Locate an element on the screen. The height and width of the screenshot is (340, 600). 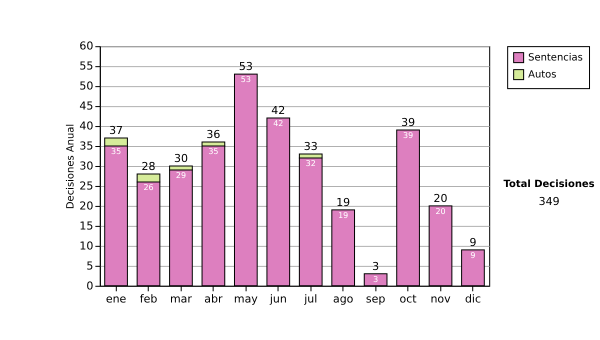
data-label: 20 is located at coordinates (440, 211).